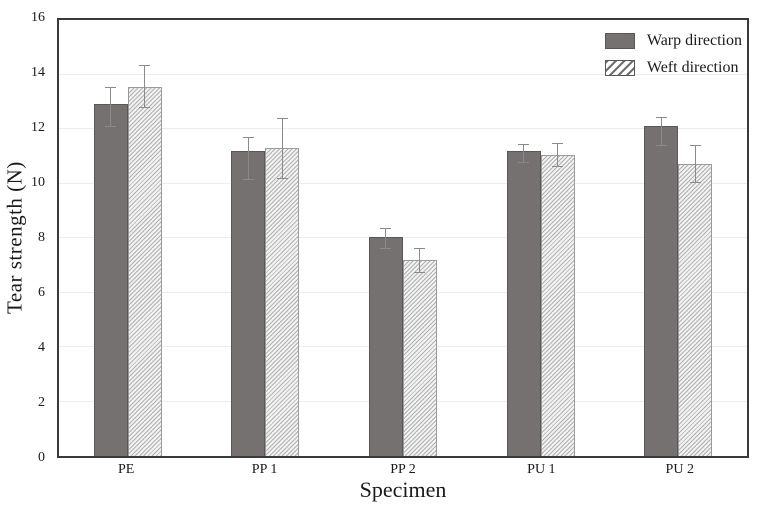 The height and width of the screenshot is (515, 770). Describe the element at coordinates (38, 182) in the screenshot. I see `y-tick-label: 10` at that location.